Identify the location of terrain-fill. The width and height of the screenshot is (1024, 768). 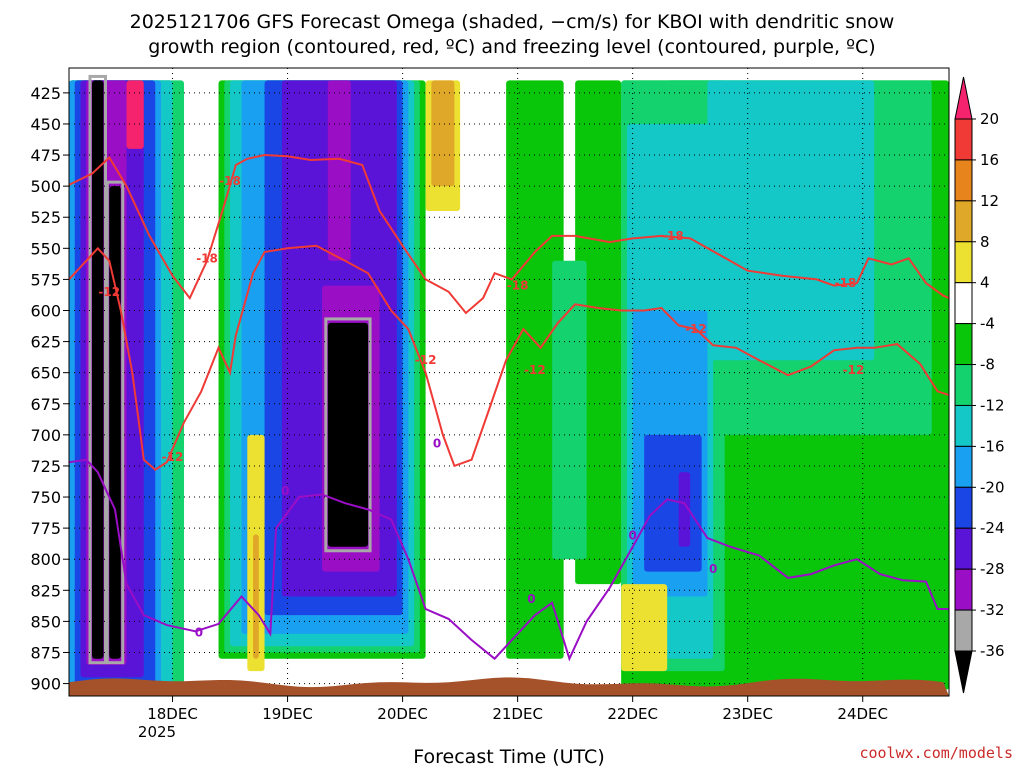
(509, 686).